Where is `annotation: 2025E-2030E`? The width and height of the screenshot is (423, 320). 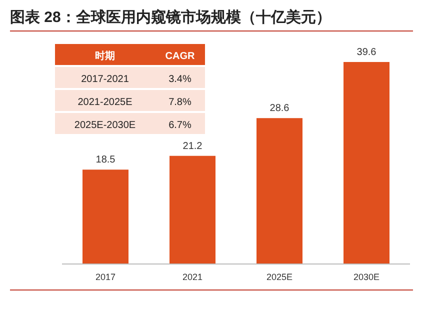 annotation: 2025E-2030E is located at coordinates (105, 125).